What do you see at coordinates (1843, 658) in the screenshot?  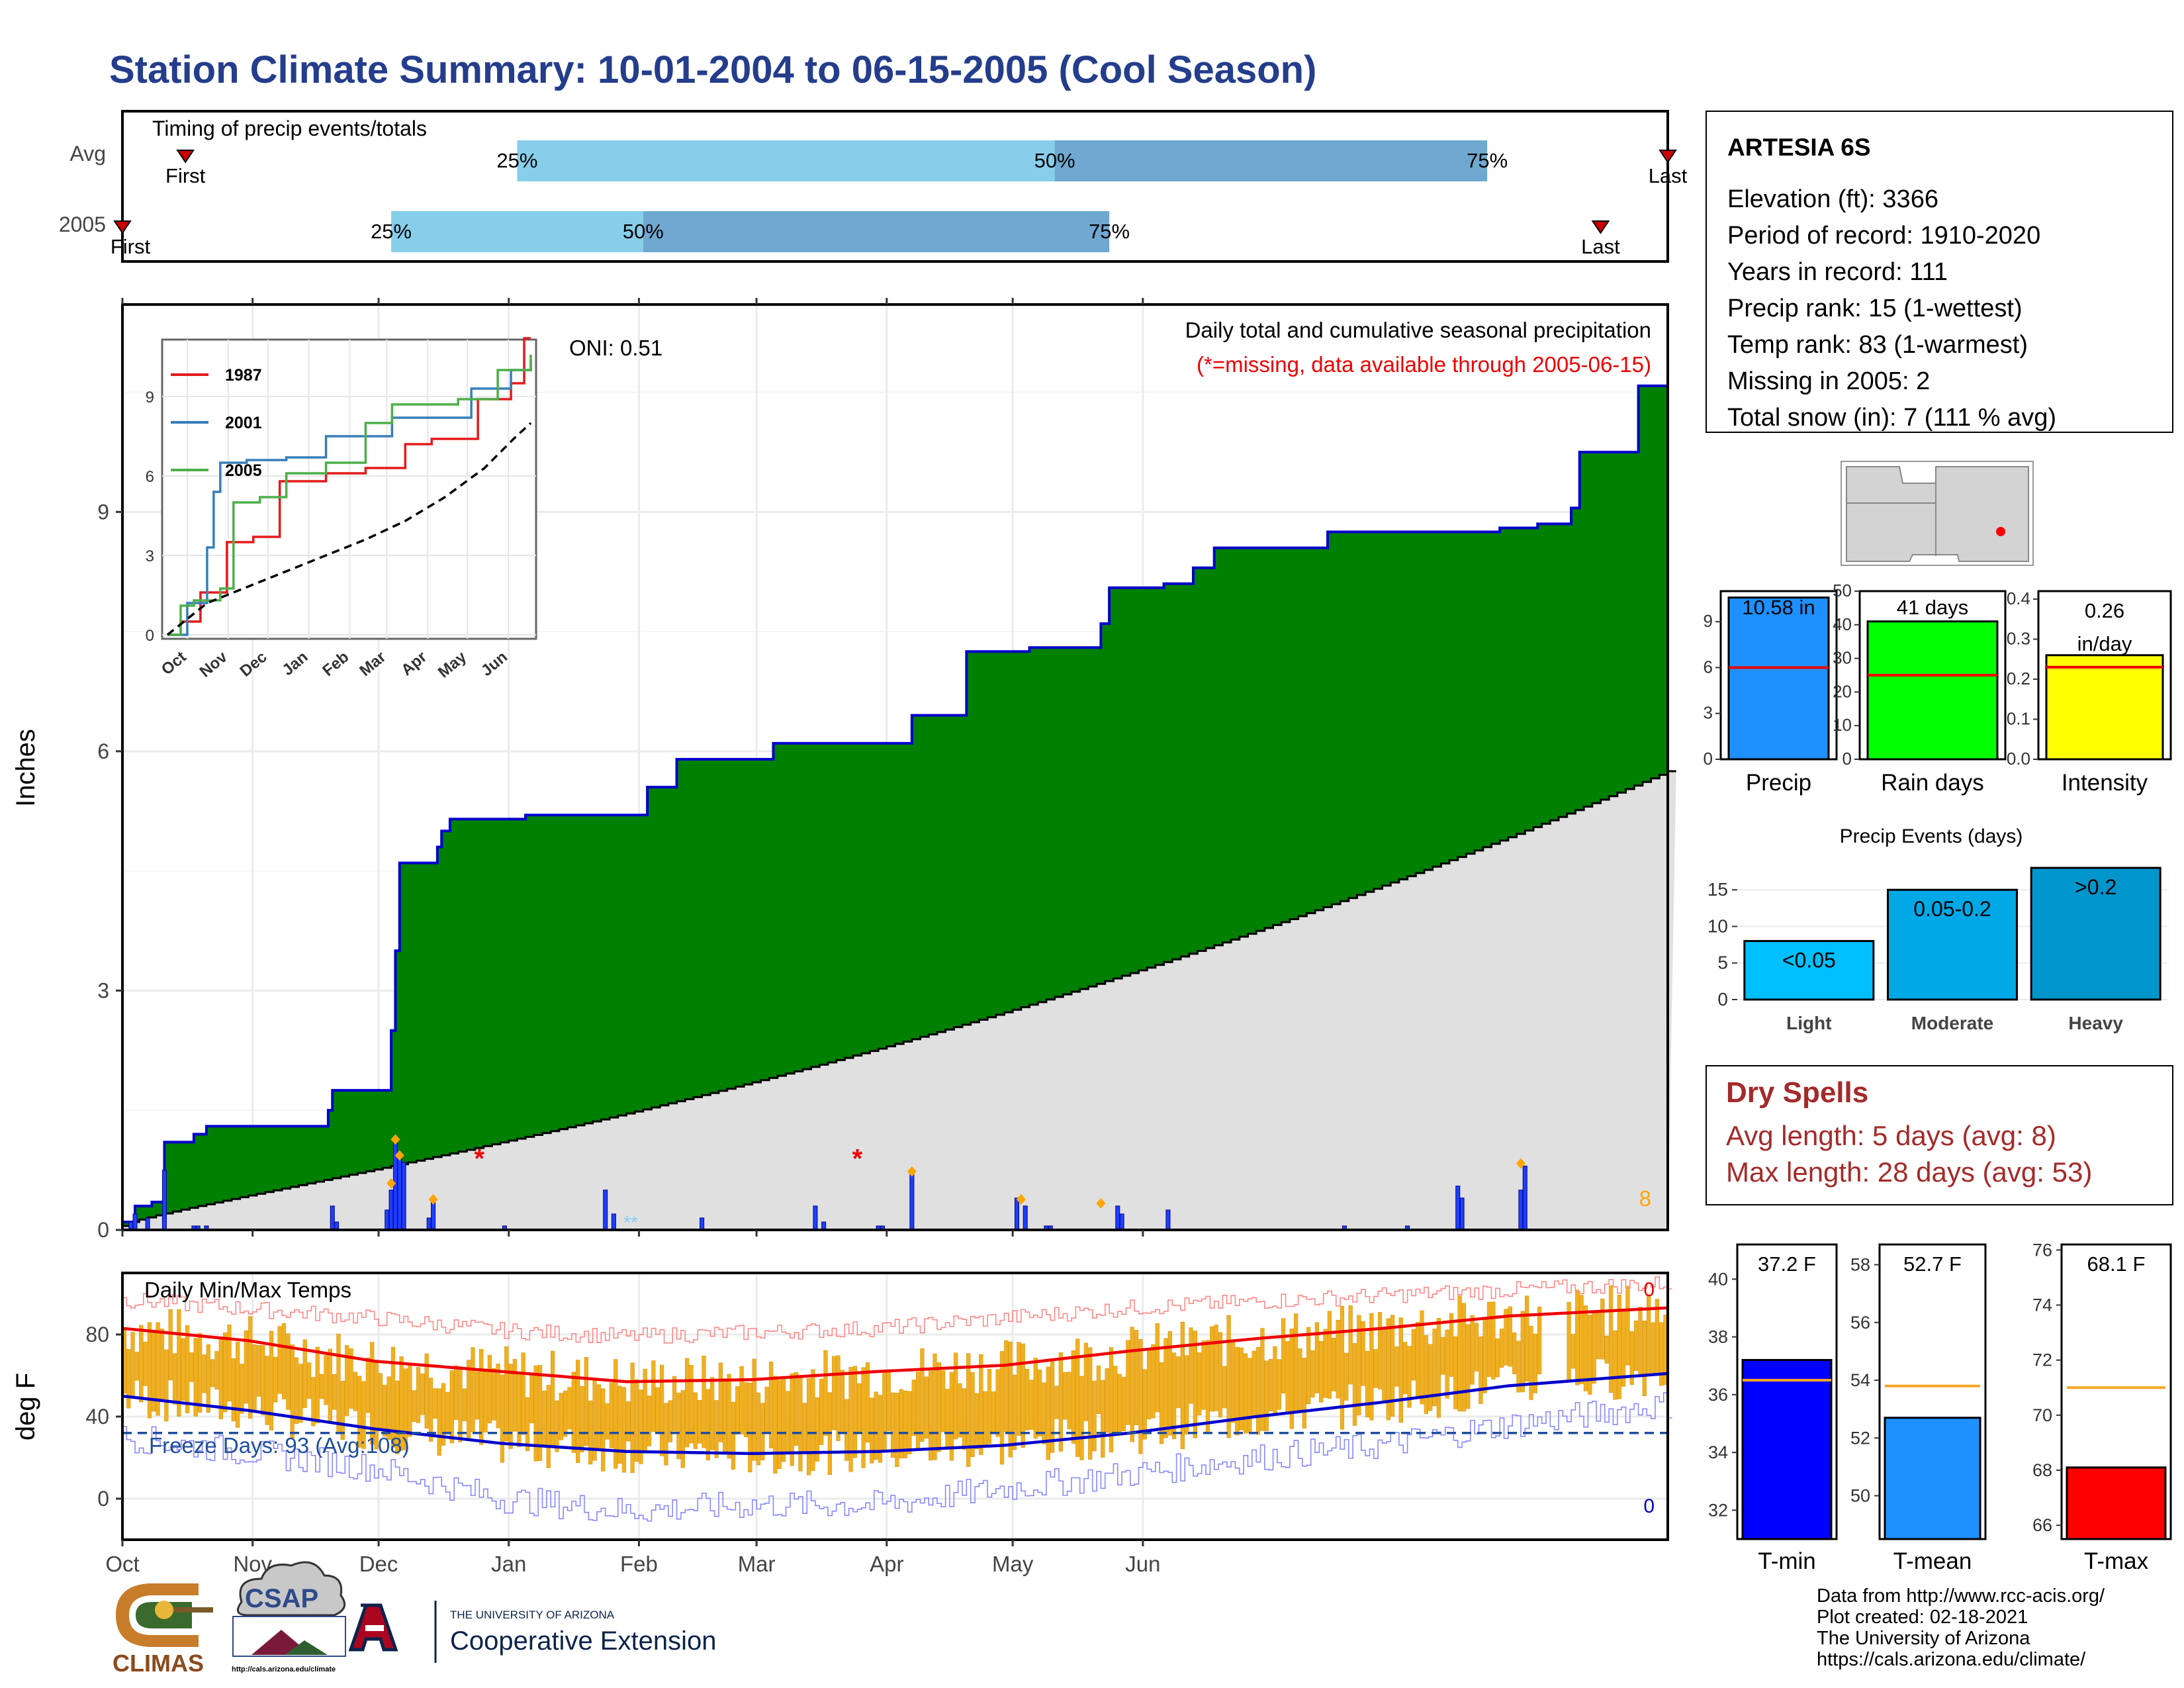 I see `summary-ytick-label: 30` at bounding box center [1843, 658].